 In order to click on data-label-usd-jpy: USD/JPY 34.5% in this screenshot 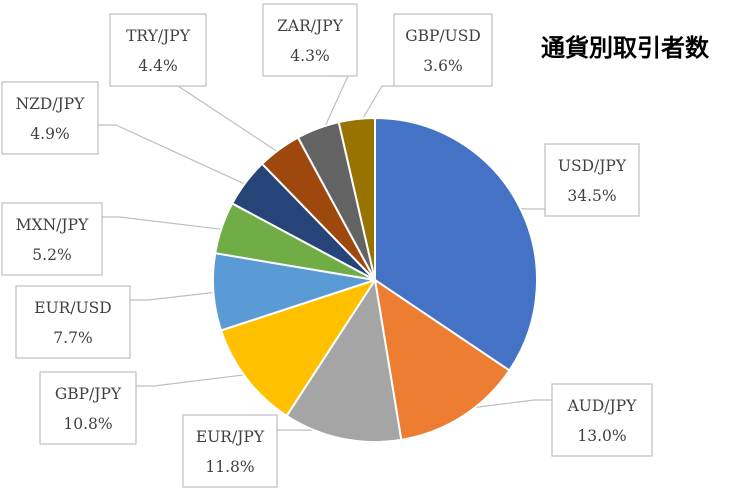, I will do `click(592, 180)`.